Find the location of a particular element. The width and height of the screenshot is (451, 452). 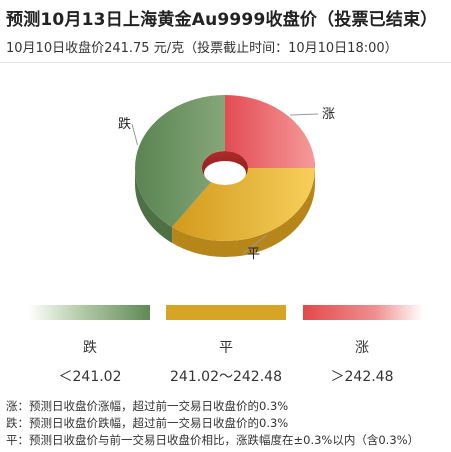

legend-label-down: 跌 is located at coordinates (90, 348).